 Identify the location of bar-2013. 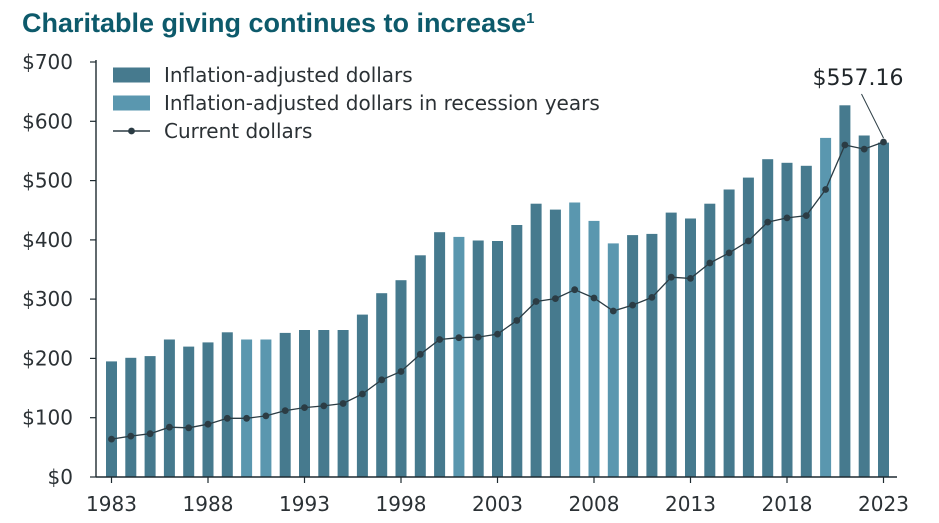
(690, 347).